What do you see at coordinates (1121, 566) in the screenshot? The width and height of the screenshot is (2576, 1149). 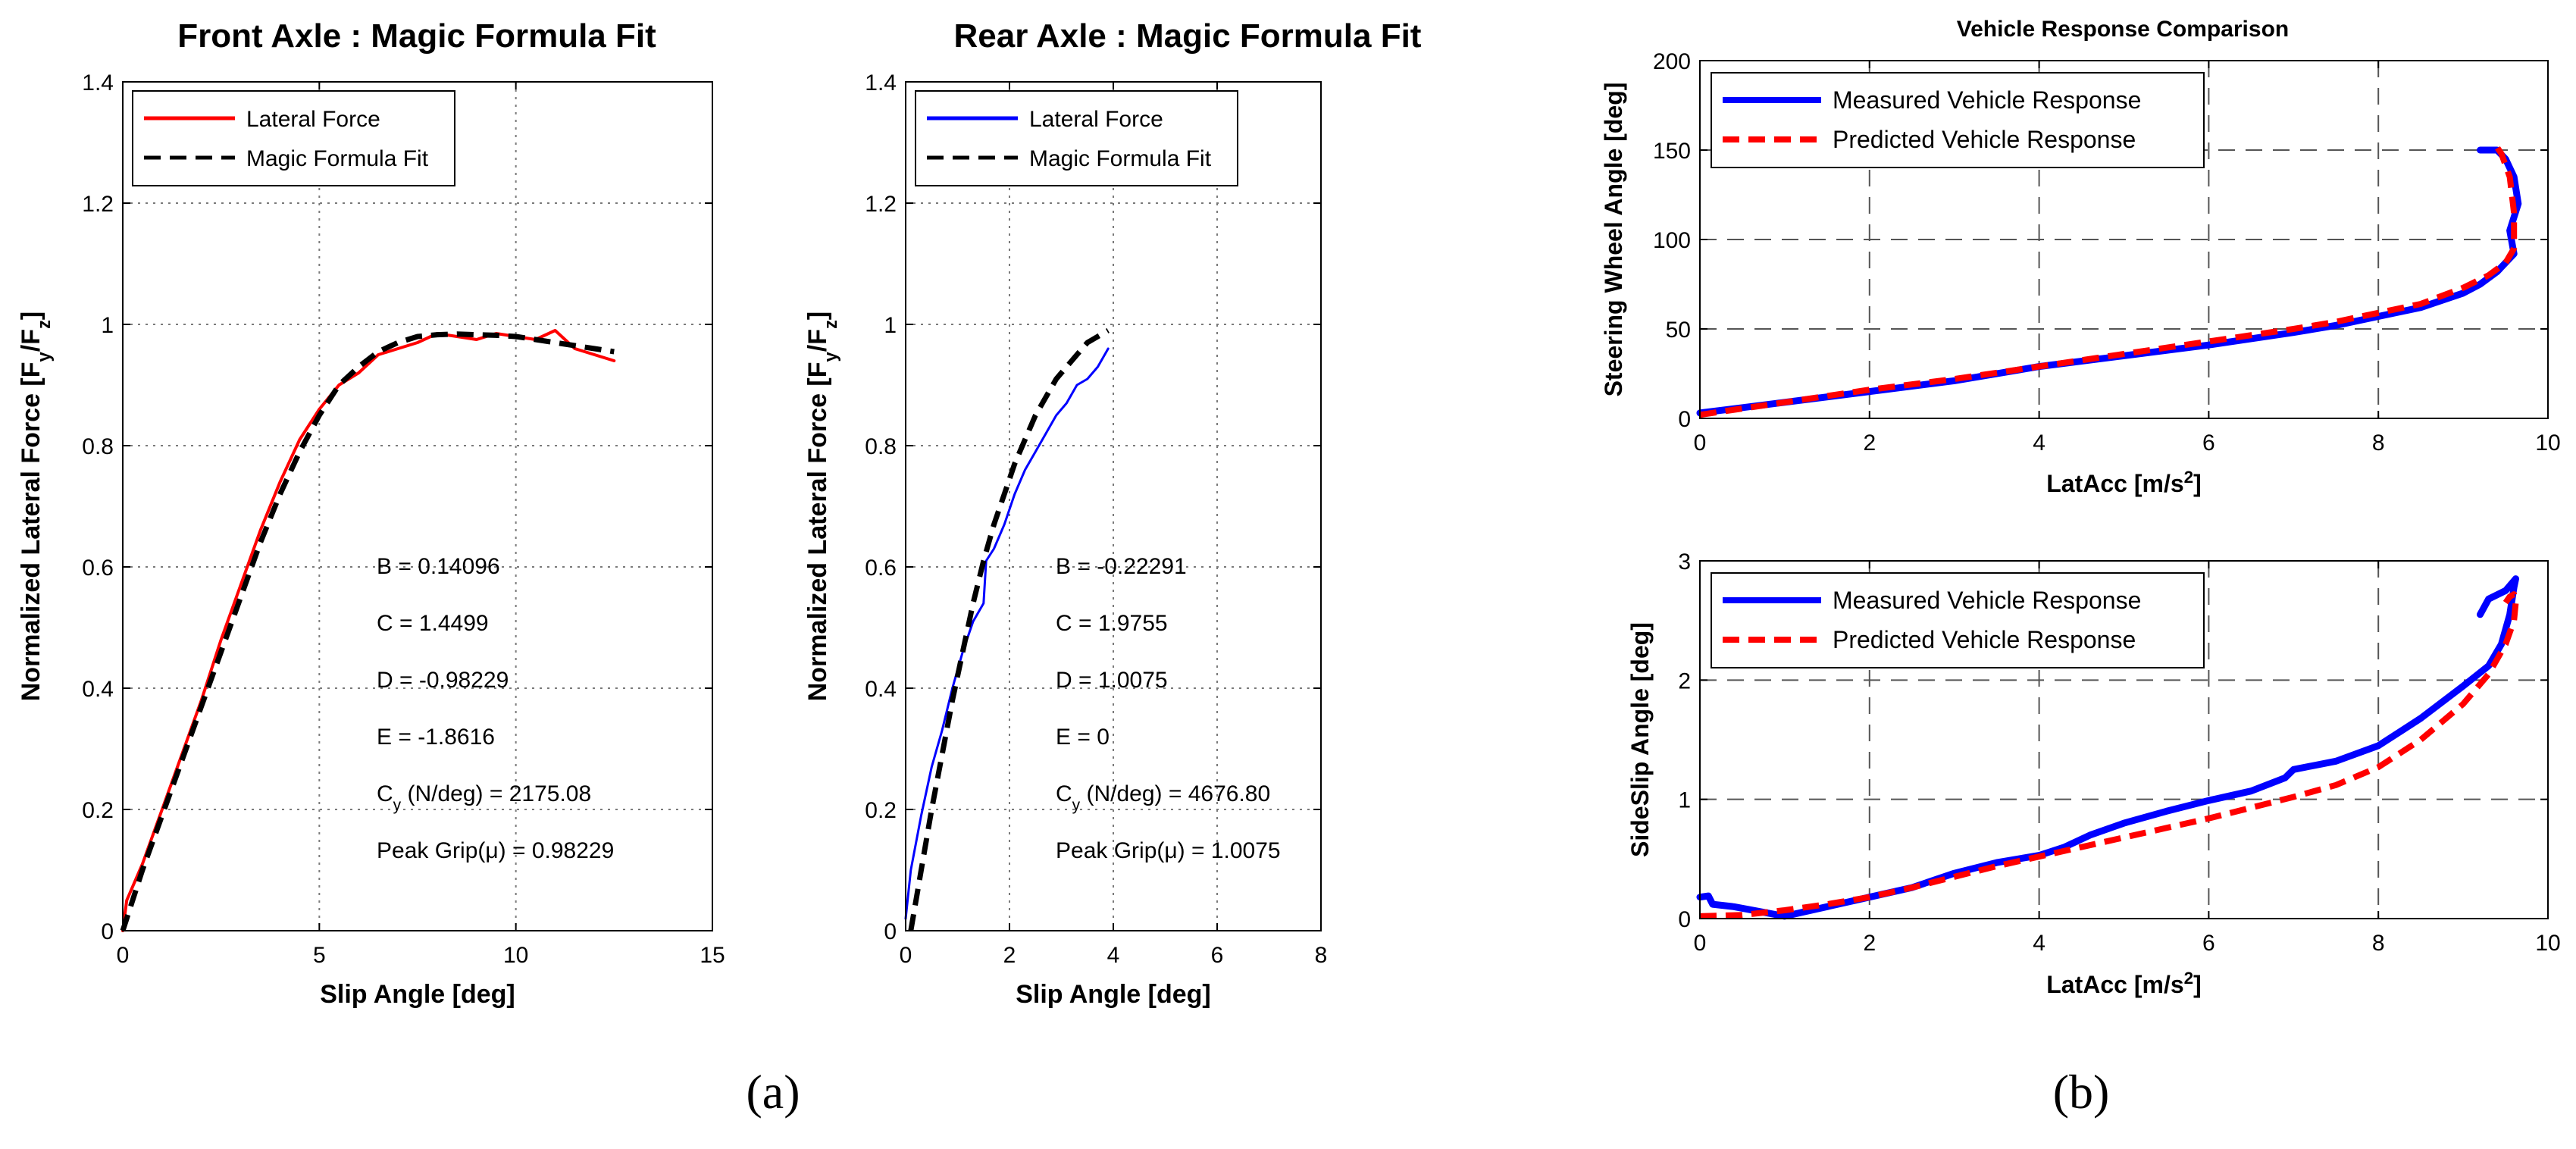 I see `annotation-1: B = -0.22291` at bounding box center [1121, 566].